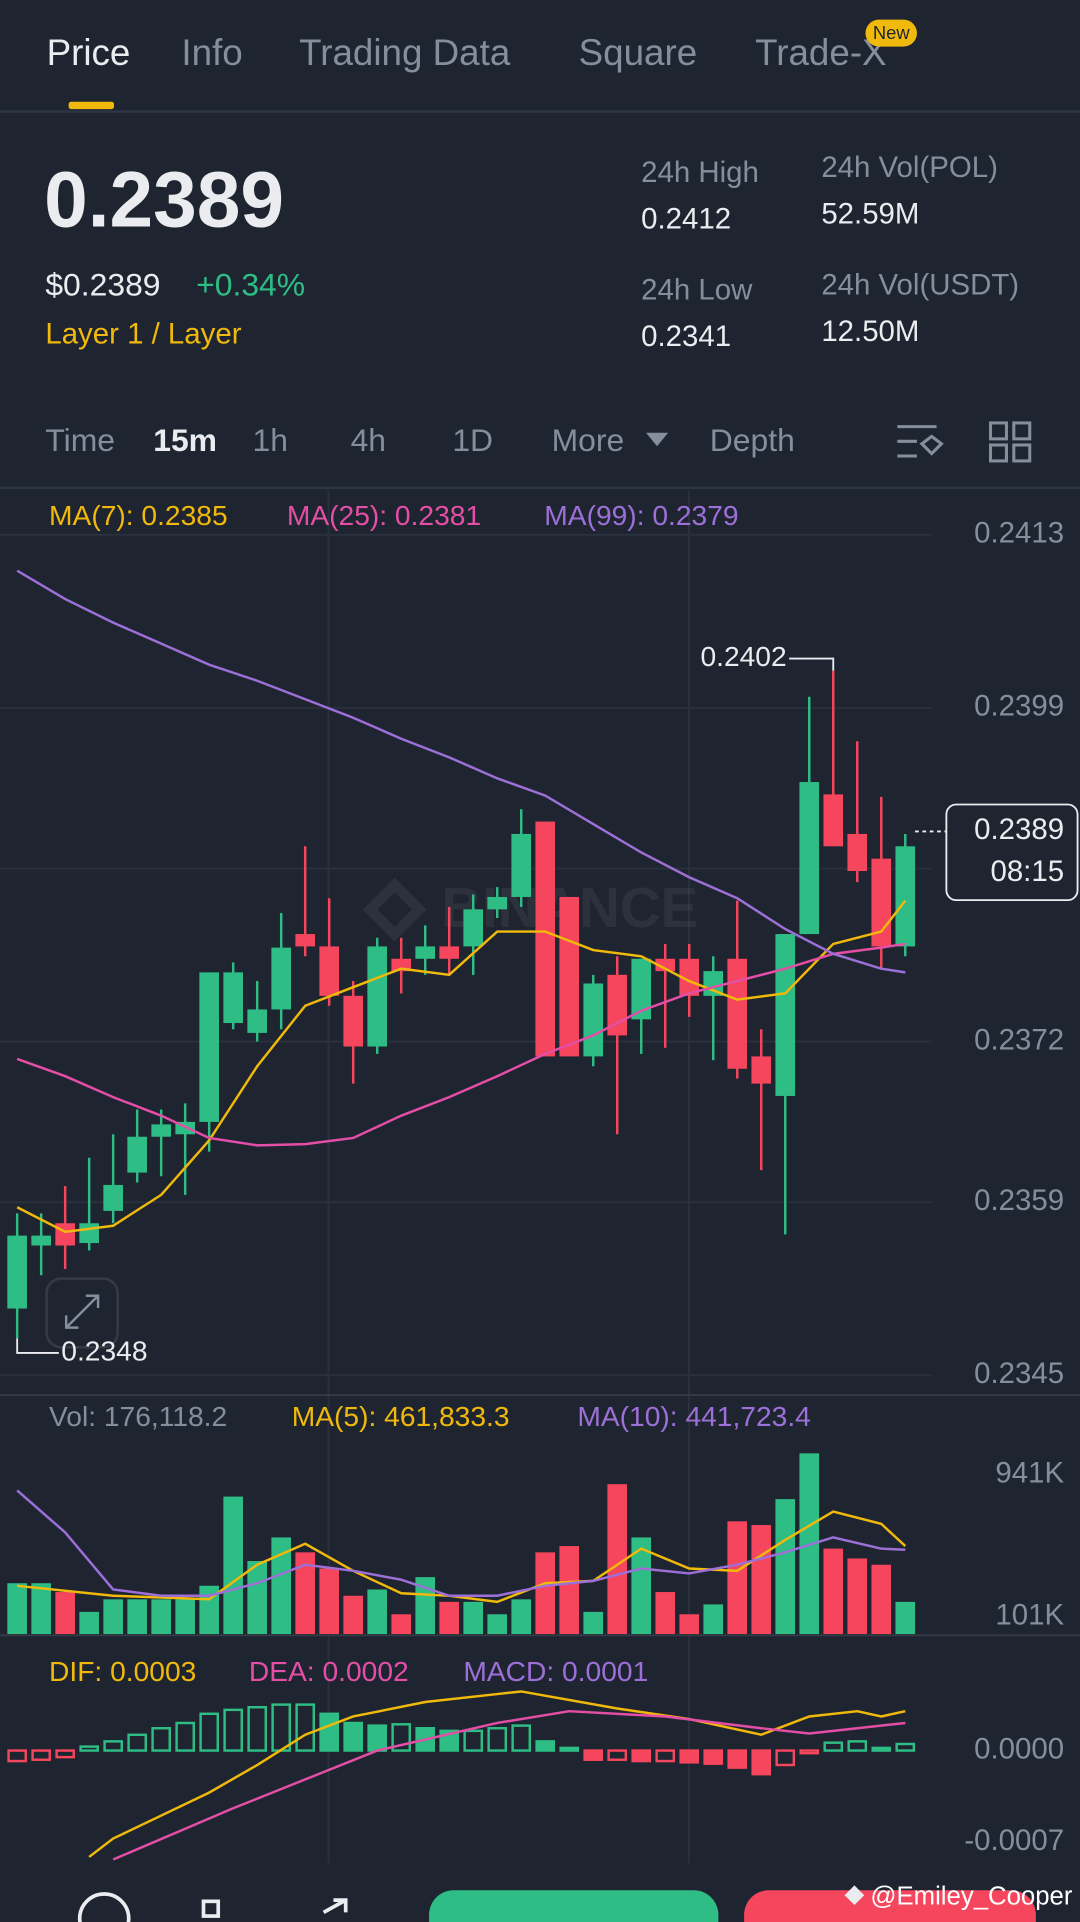 This screenshot has width=1080, height=1922. Describe the element at coordinates (1010, 442) in the screenshot. I see `layout-icon` at that location.